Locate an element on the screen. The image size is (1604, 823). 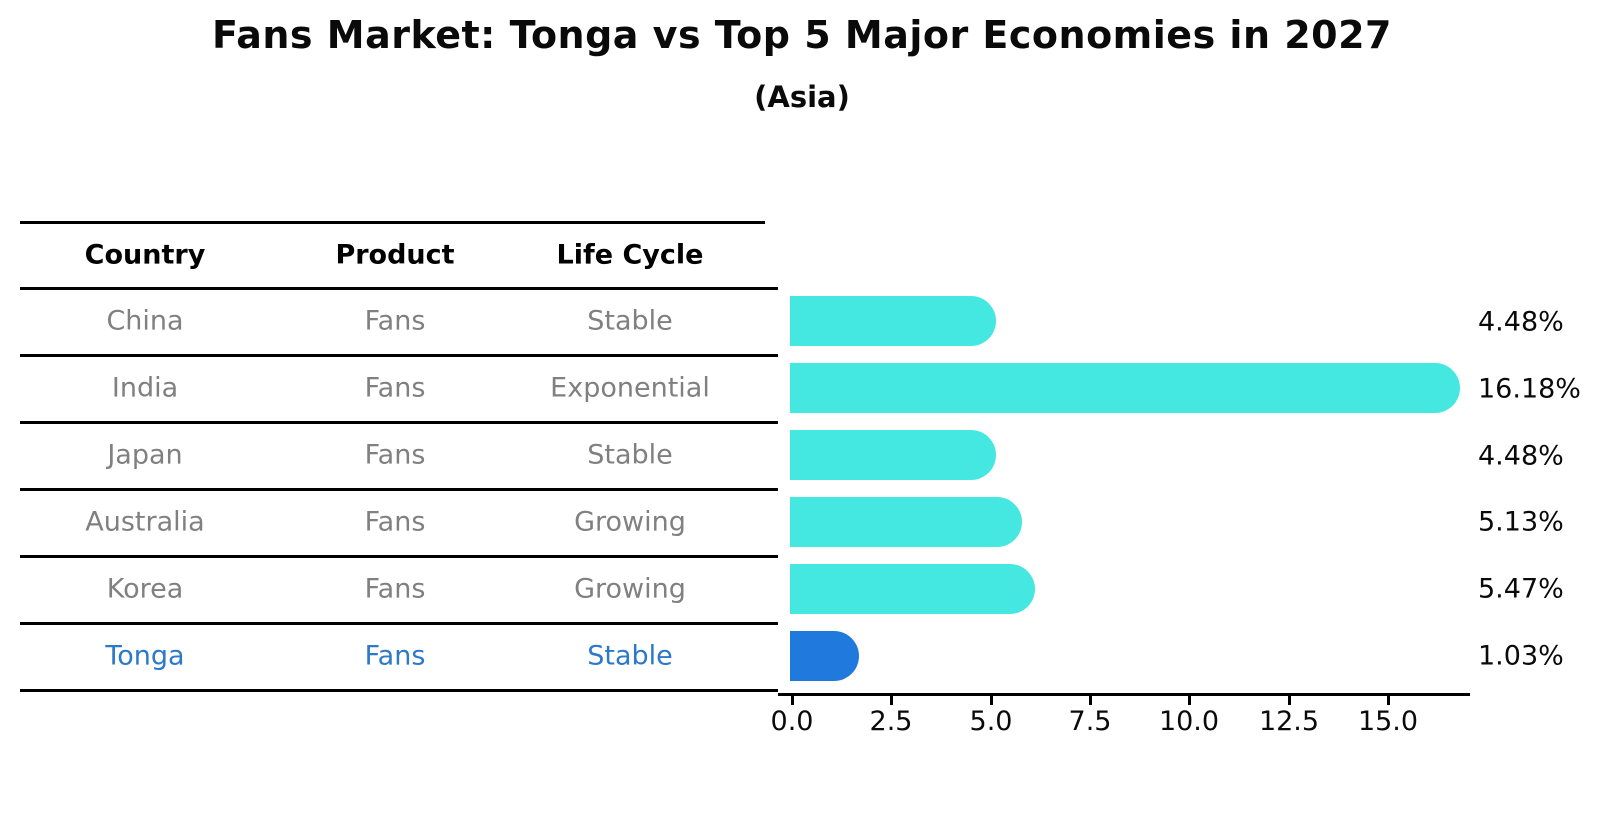
x-tick-label: 15.0 is located at coordinates (1388, 721).